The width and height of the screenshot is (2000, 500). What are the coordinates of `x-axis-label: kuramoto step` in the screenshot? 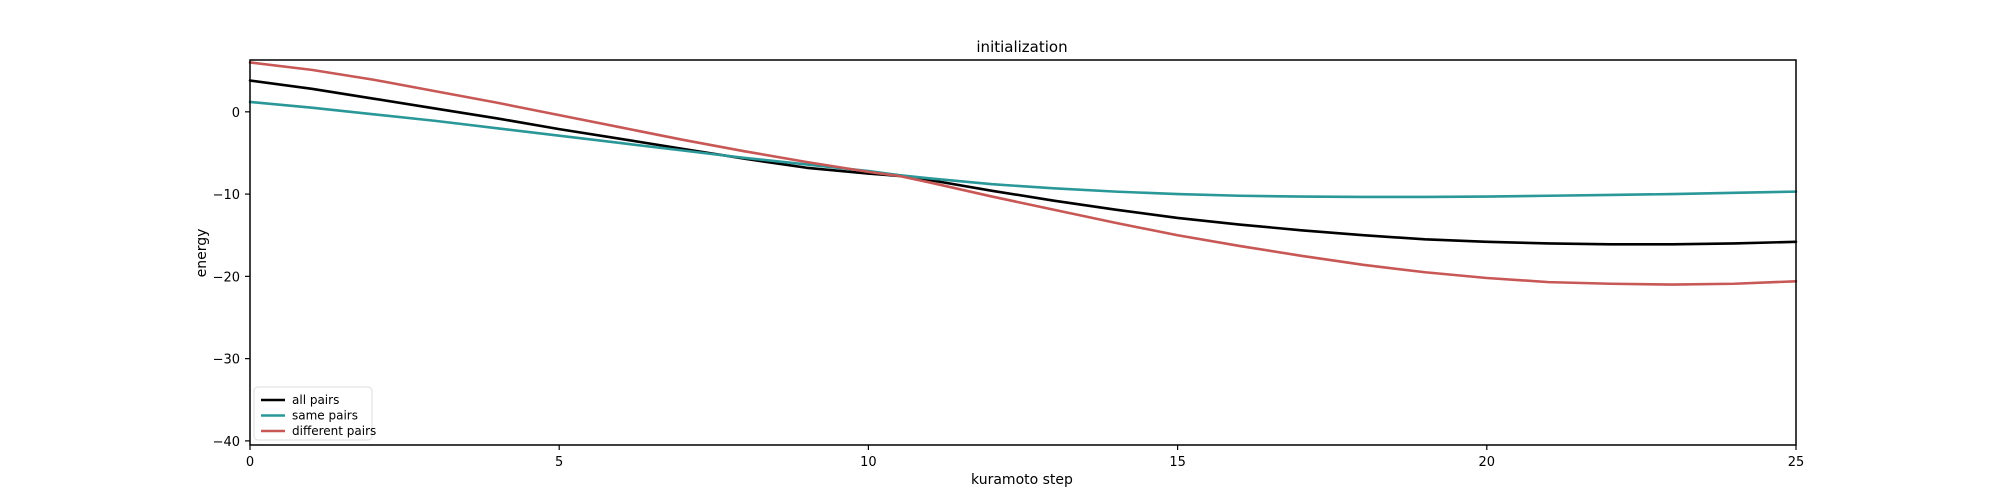 It's located at (1022, 480).